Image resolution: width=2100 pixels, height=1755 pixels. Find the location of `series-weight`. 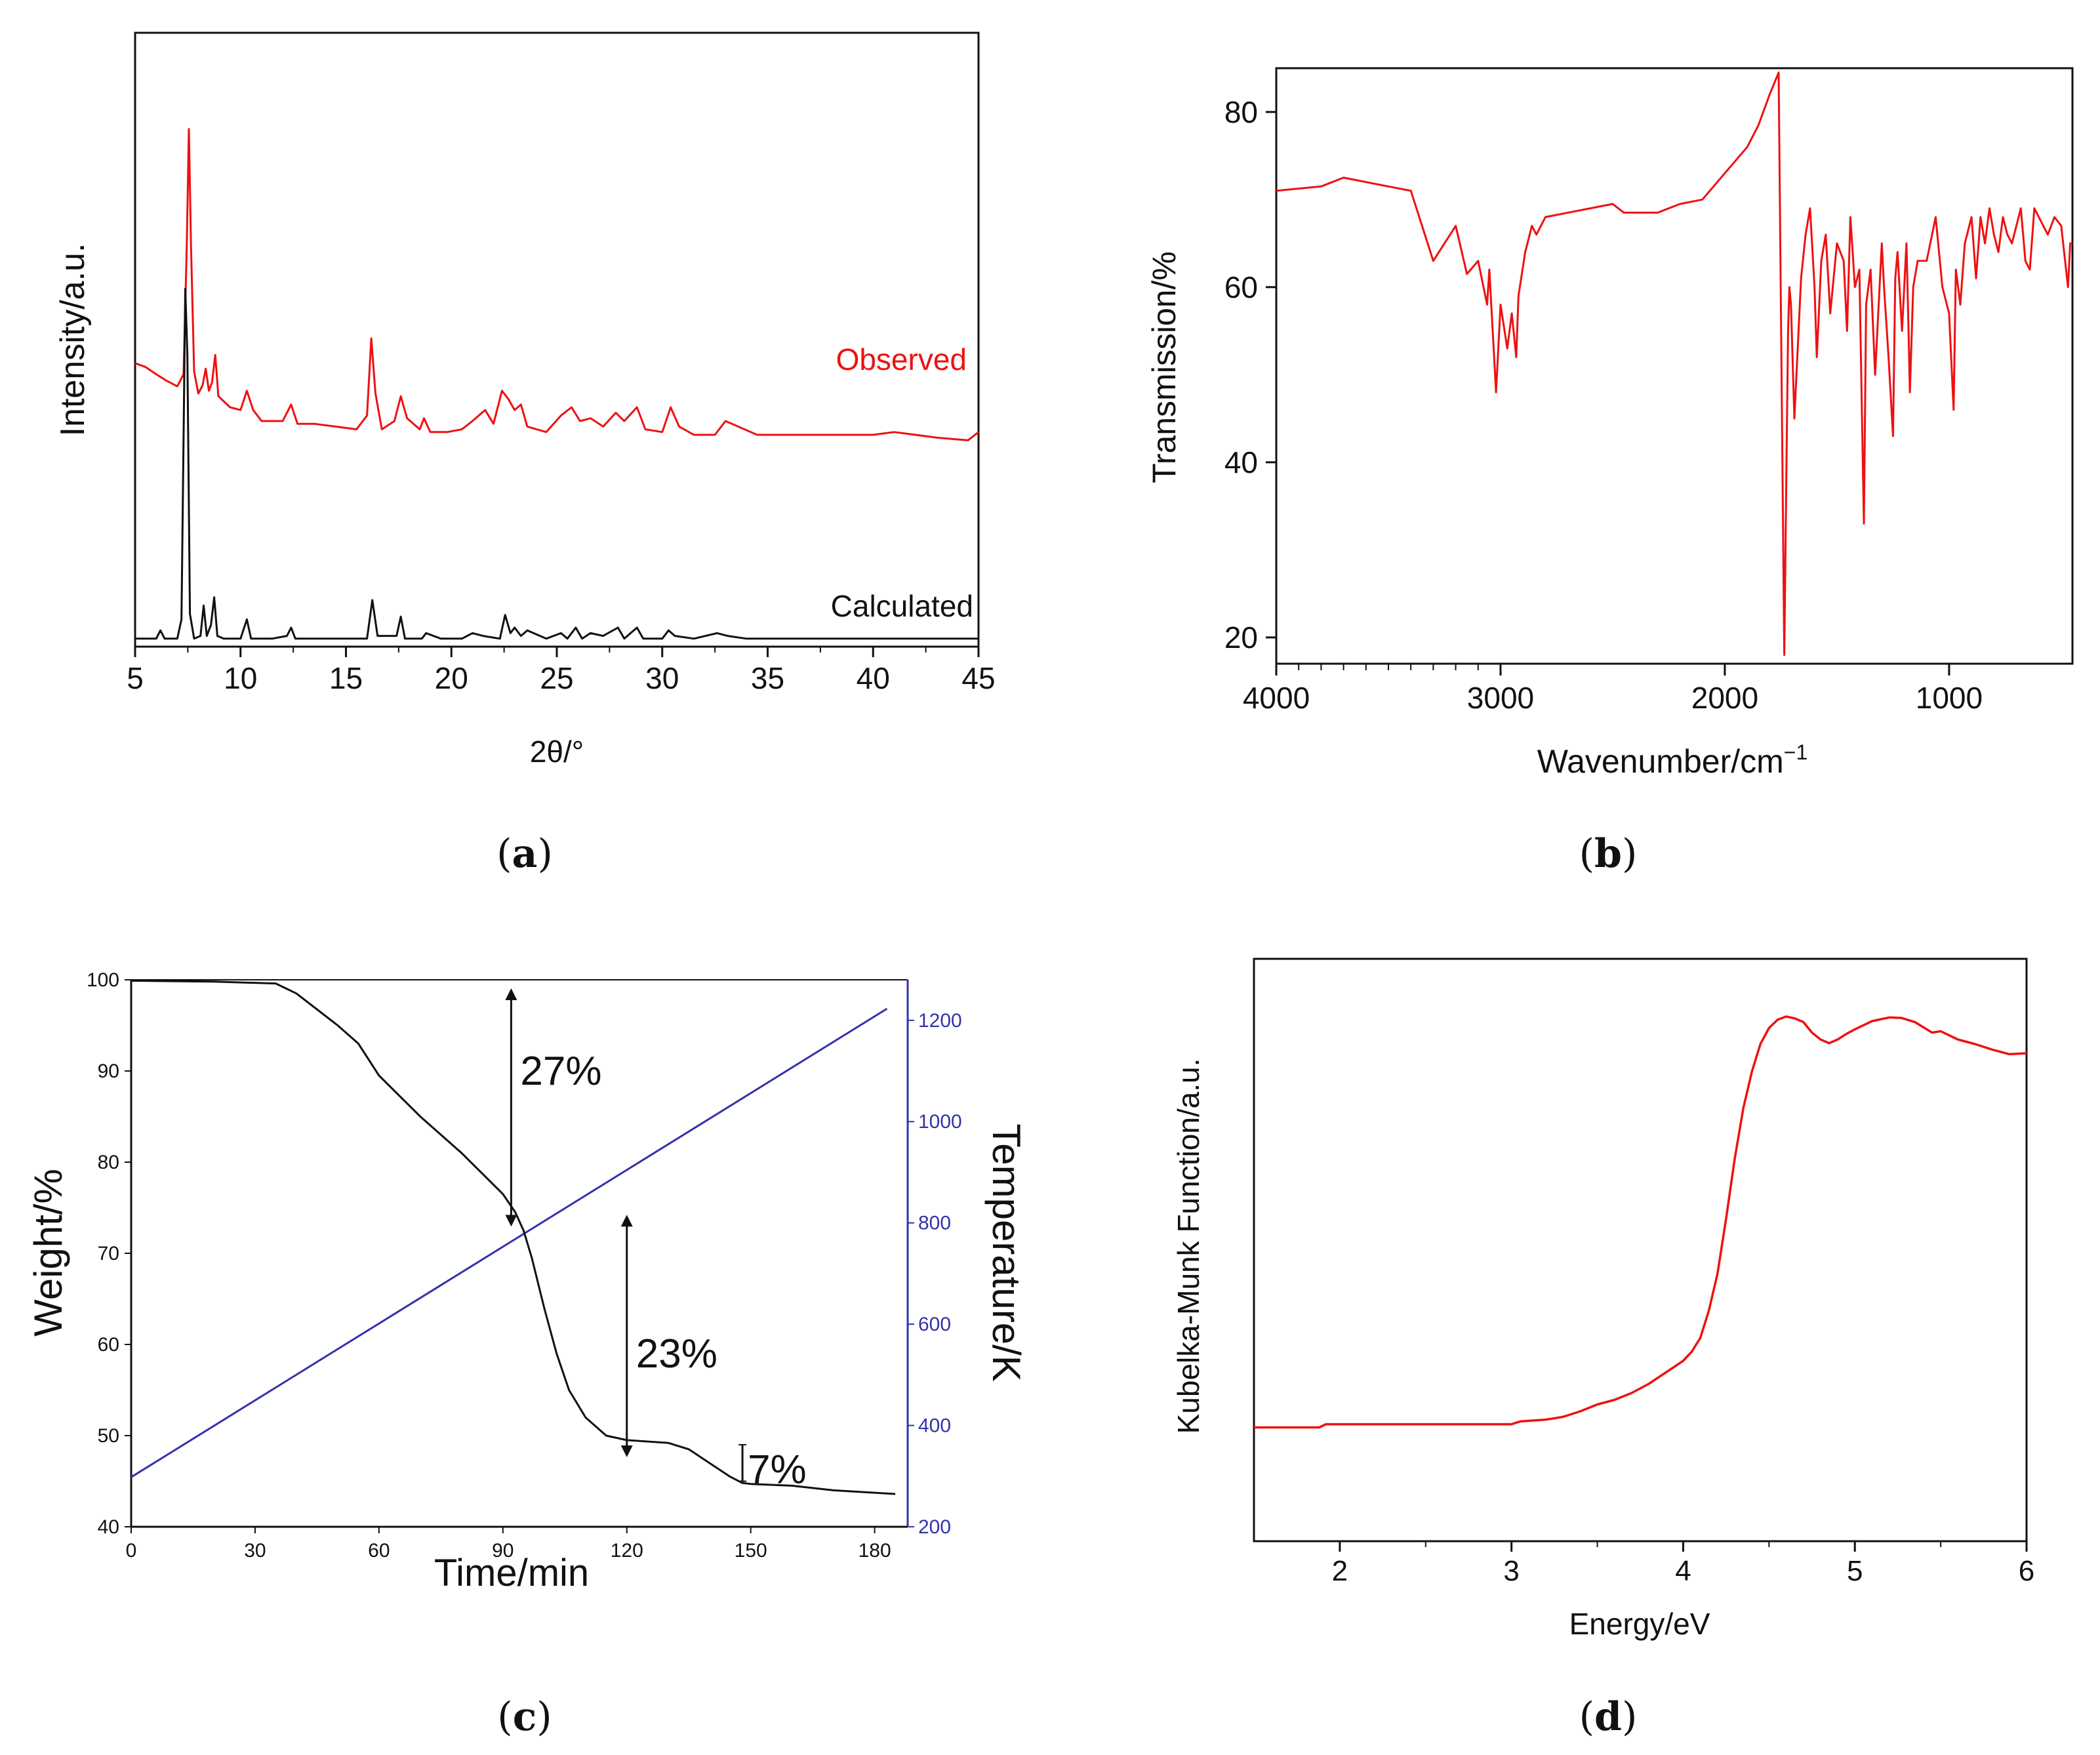

series-weight is located at coordinates (513, 1237).